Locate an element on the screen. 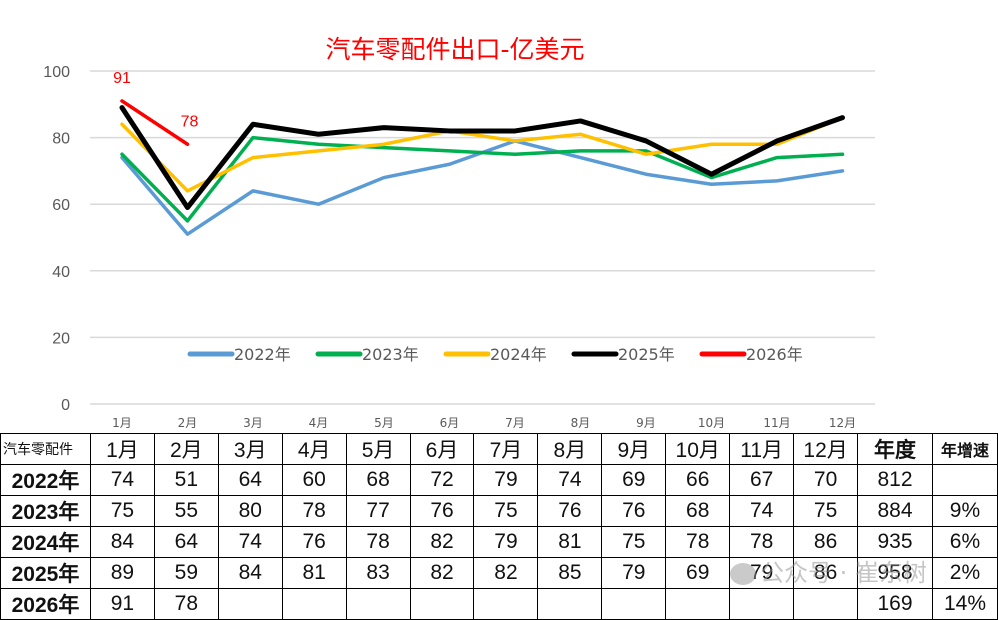 The image size is (998, 620). table-row: 2024年 84 64 74 76 78 82 79 81 75 78 78 86 935 6% is located at coordinates (499, 542).